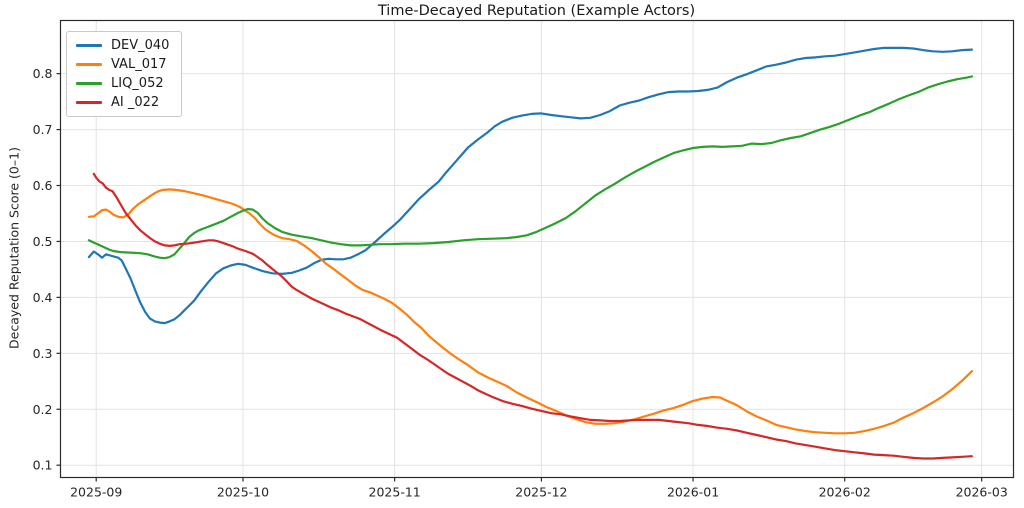 This screenshot has width=1024, height=508. Describe the element at coordinates (243, 492) in the screenshot. I see `x-tick-label: 2025-10` at that location.